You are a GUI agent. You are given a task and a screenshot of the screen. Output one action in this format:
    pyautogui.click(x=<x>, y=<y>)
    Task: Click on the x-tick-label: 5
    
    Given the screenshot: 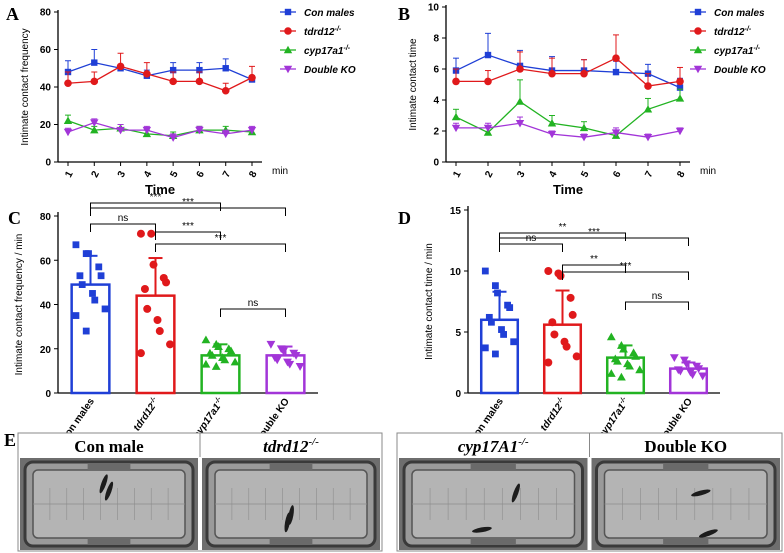 What is the action you would take?
    pyautogui.click(x=585, y=174)
    